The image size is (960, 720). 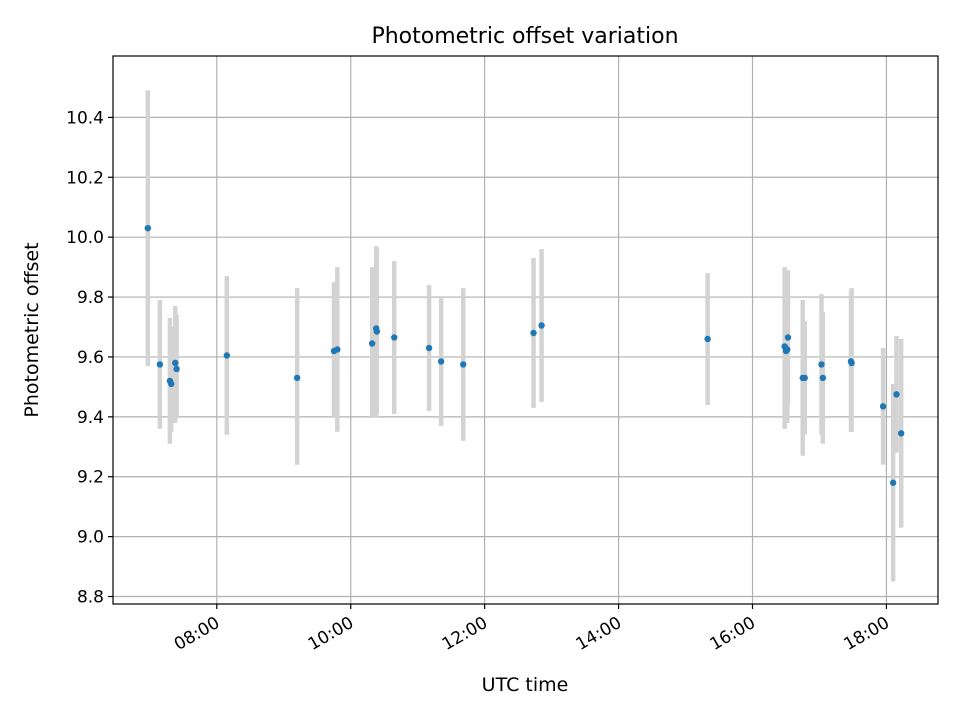 I want to click on x-tick-label: 12:00, so click(x=465, y=634).